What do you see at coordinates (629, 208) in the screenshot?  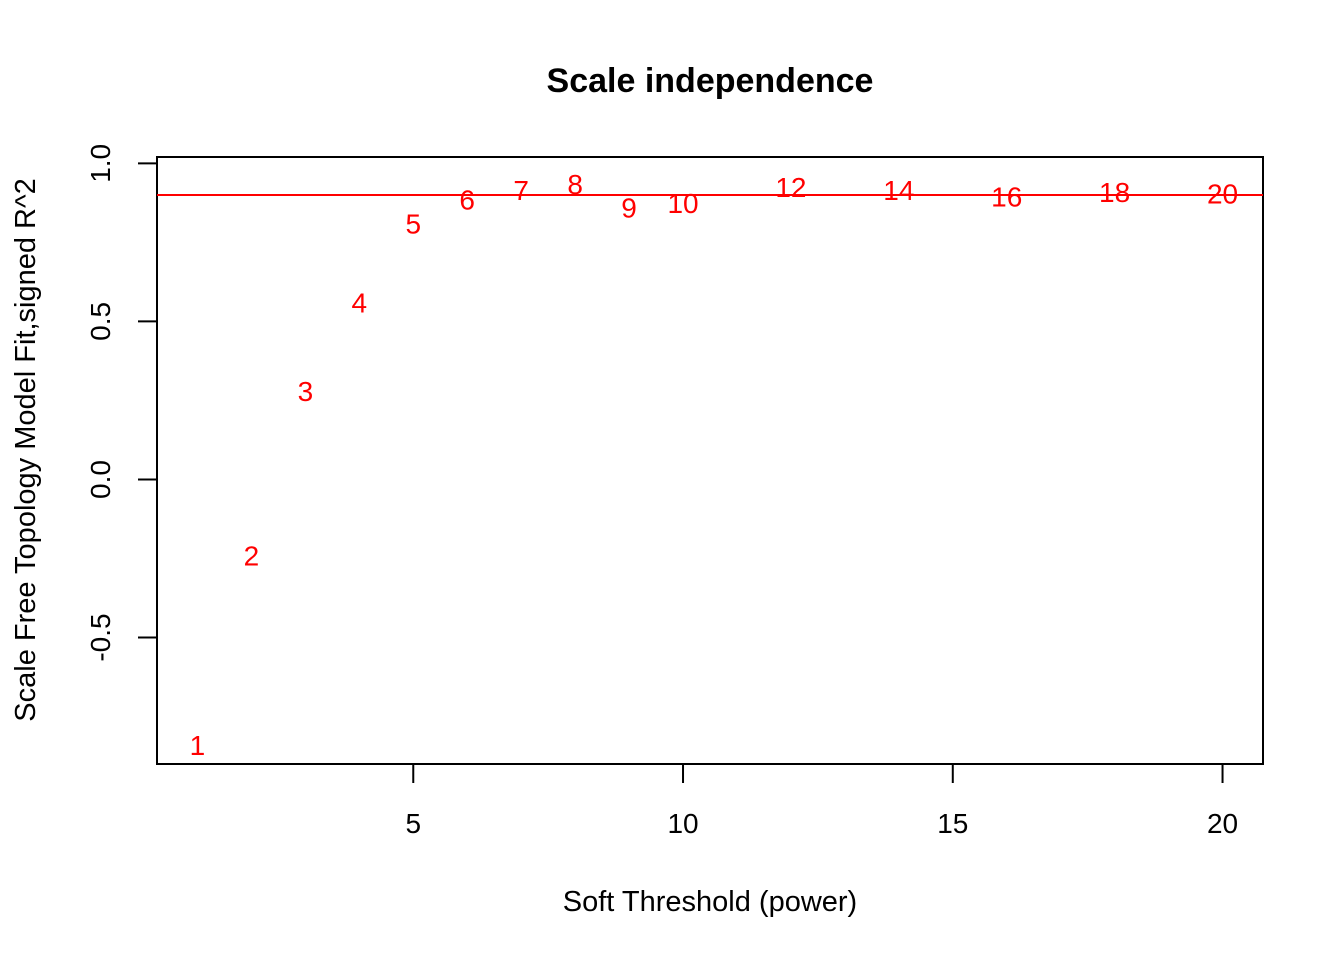 I see `data-point-label: 9` at bounding box center [629, 208].